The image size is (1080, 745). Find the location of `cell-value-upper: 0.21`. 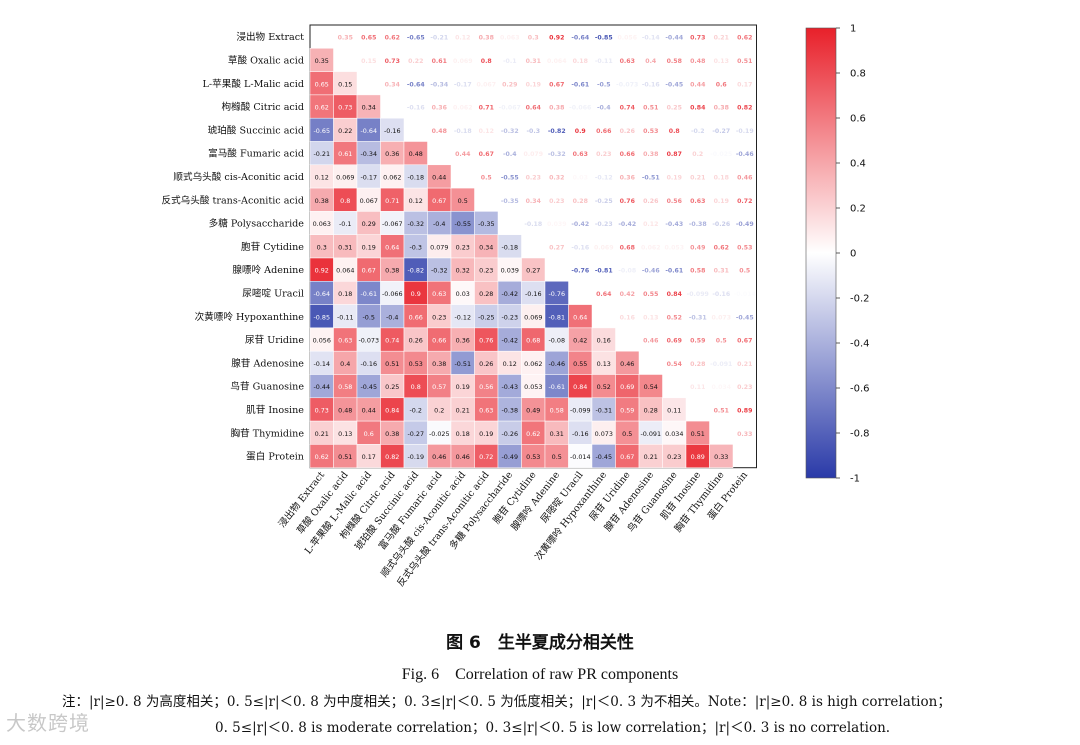

cell-value-upper: 0.21 is located at coordinates (697, 177).